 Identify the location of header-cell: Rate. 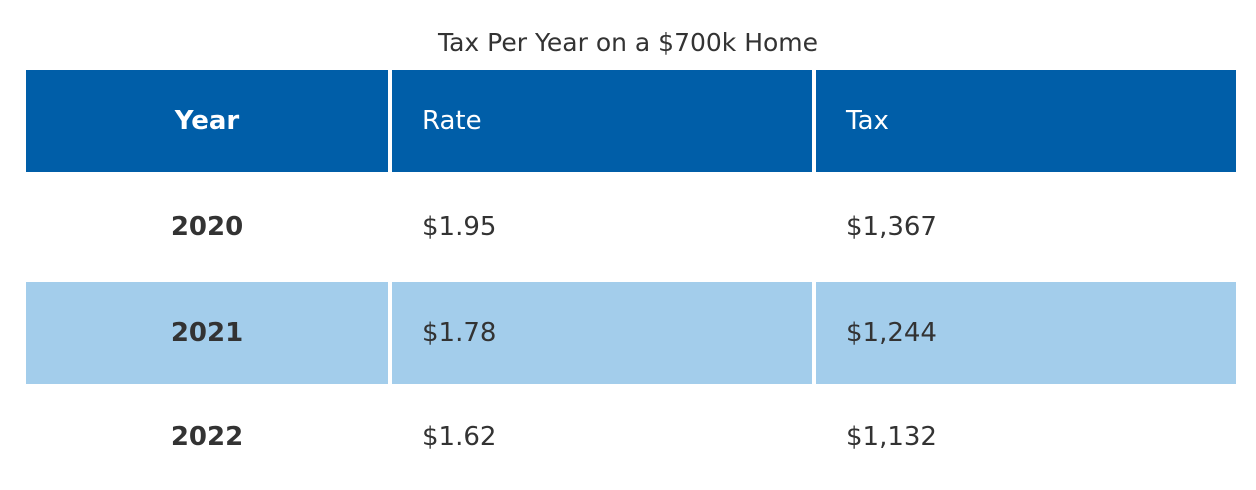
(602, 121).